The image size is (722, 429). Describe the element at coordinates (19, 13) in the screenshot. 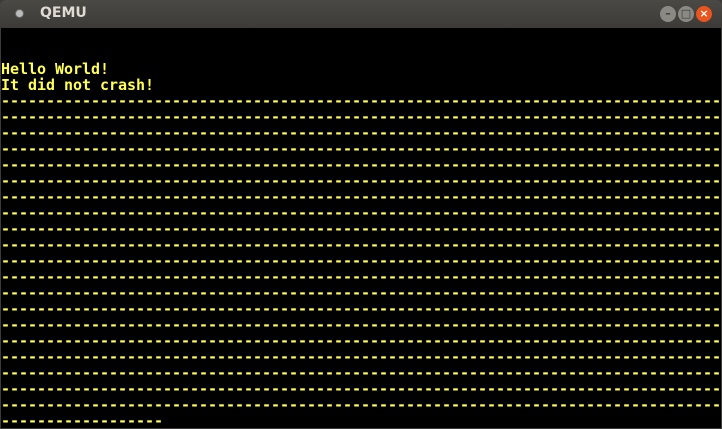

I see `window-menu-icon` at that location.